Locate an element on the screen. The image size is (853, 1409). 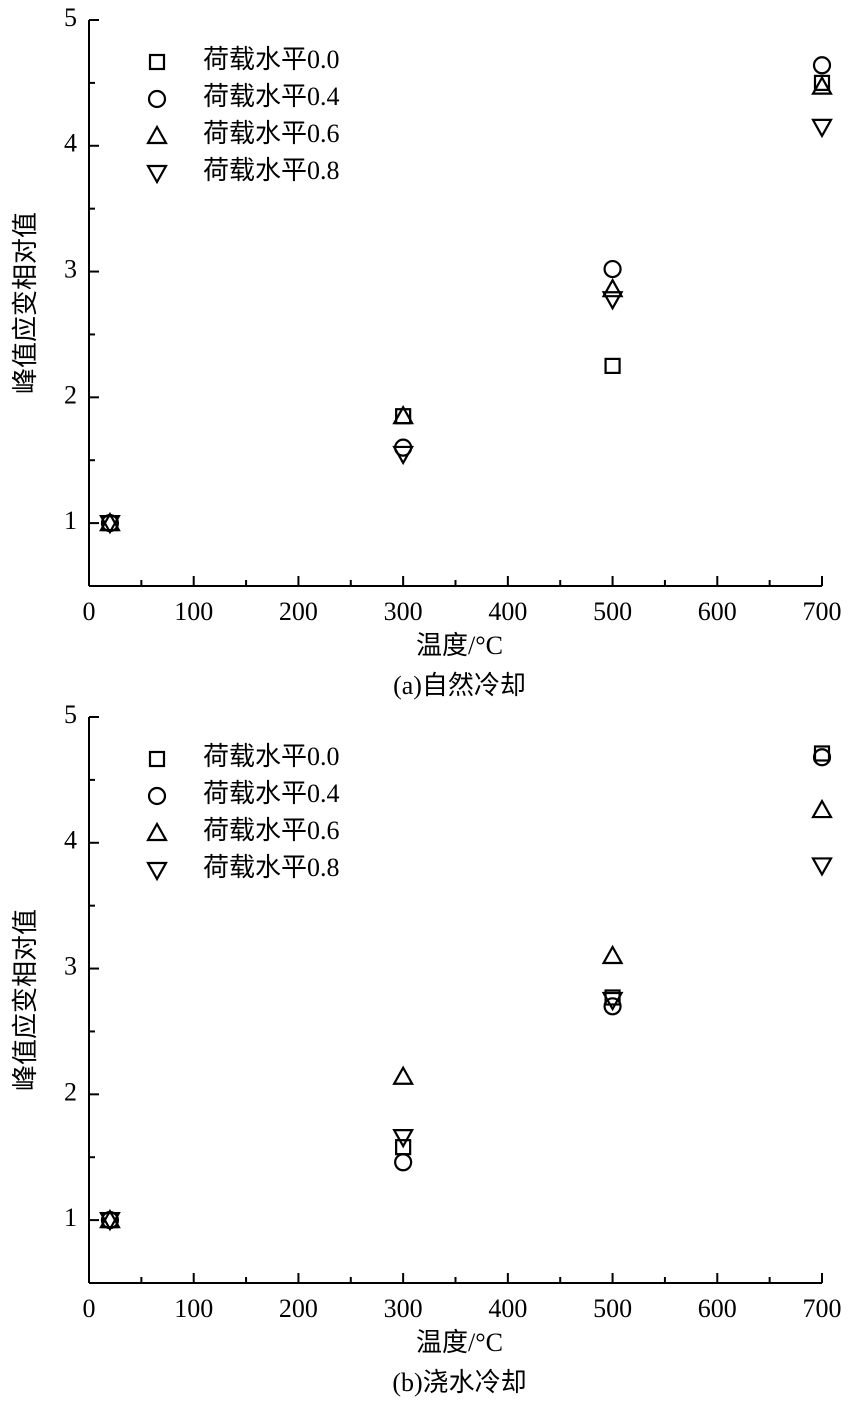
caption: (a)自然冷却 is located at coordinates (459, 685).